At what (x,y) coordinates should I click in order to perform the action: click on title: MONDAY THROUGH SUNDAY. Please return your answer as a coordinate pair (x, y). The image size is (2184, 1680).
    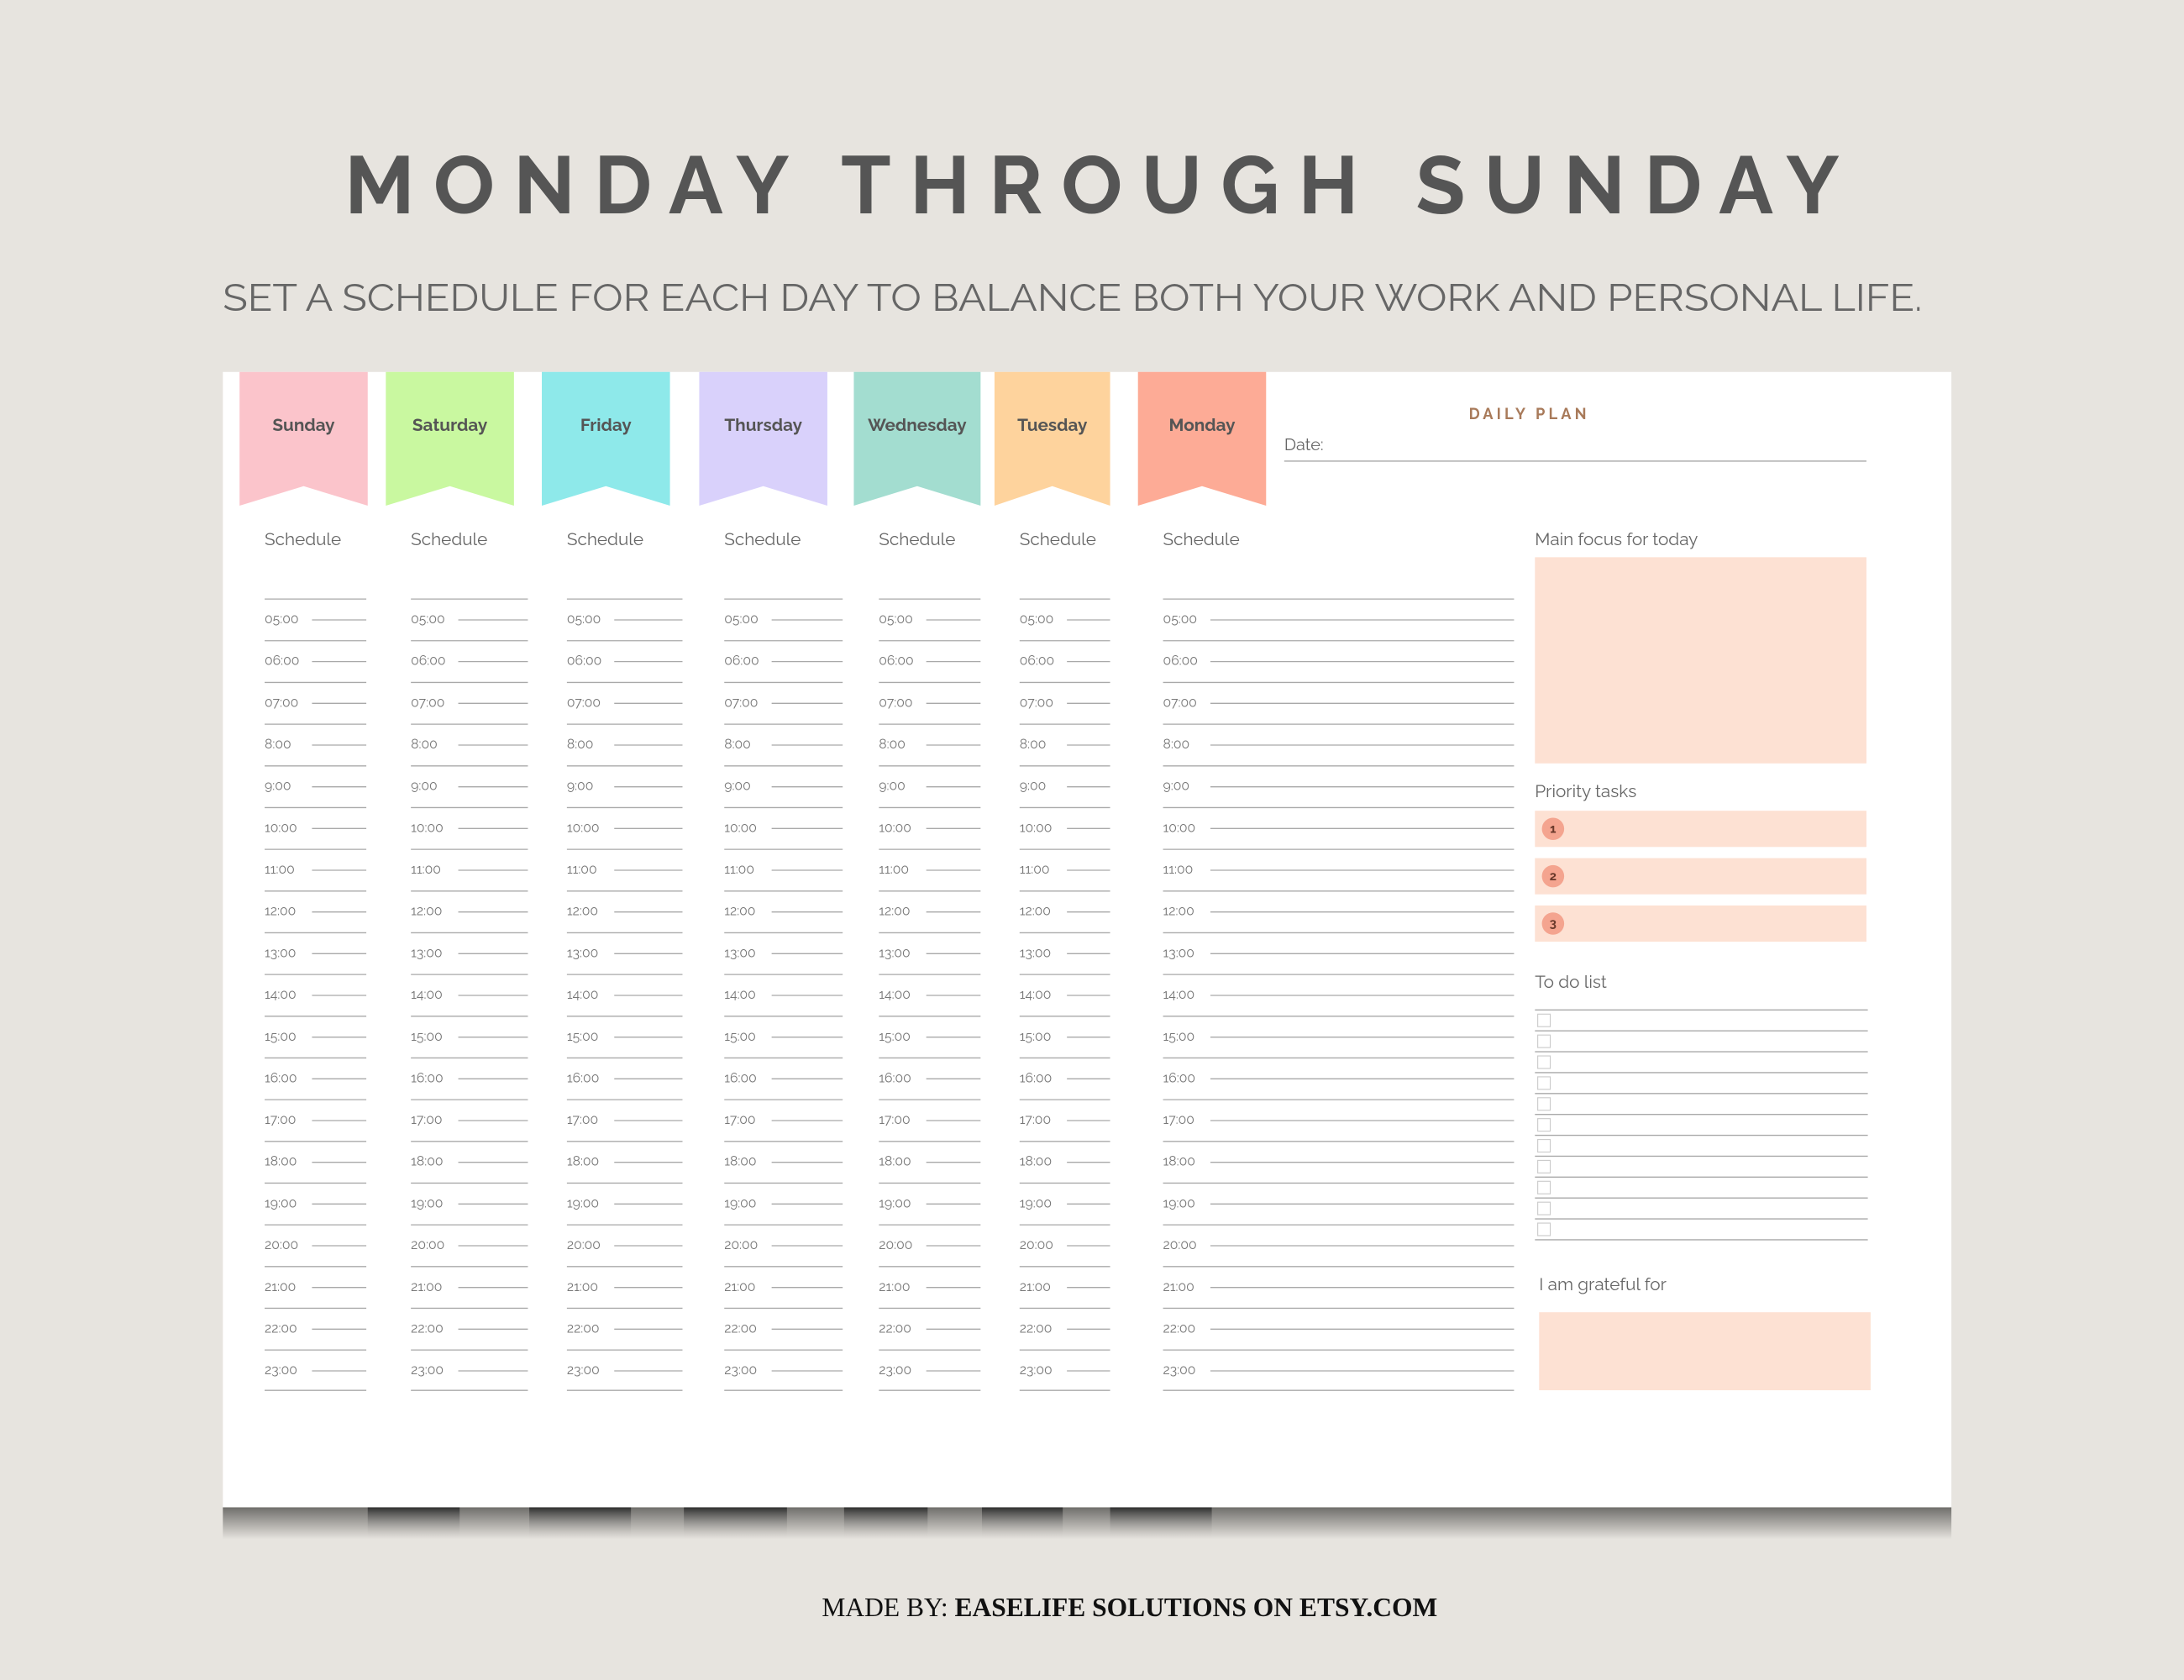
    Looking at the image, I should click on (1092, 185).